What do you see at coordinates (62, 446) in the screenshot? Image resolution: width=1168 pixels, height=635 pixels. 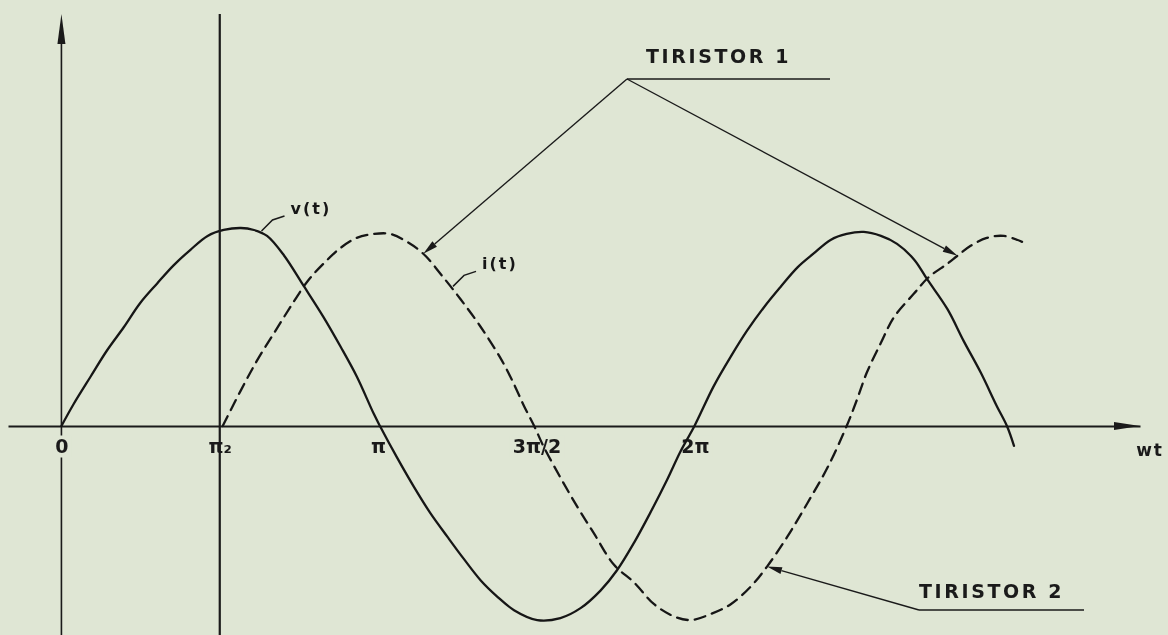 I see `x-tick-label: 0` at bounding box center [62, 446].